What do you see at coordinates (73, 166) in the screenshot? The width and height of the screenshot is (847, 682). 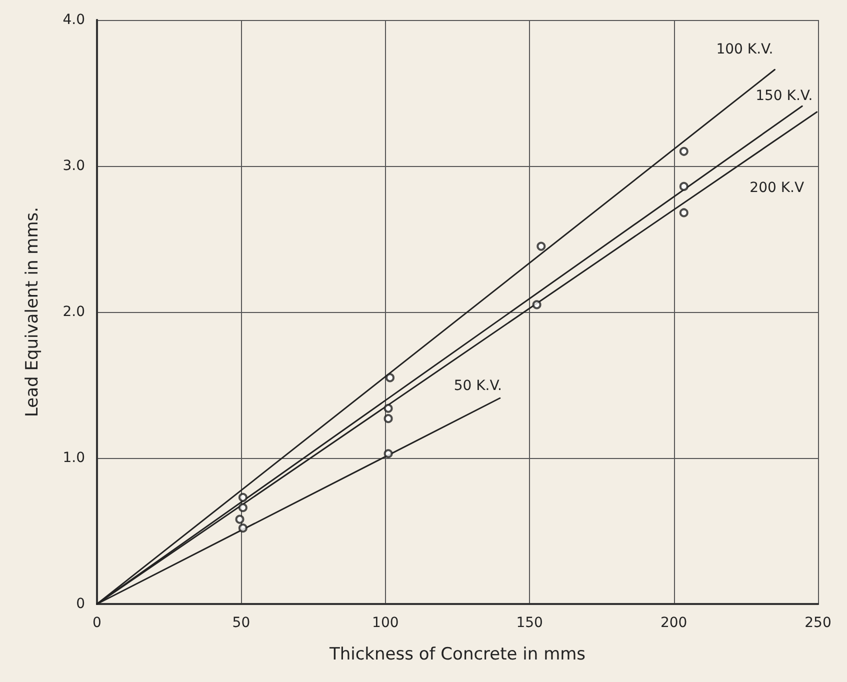 I see `y-tick-label: 3.0` at bounding box center [73, 166].